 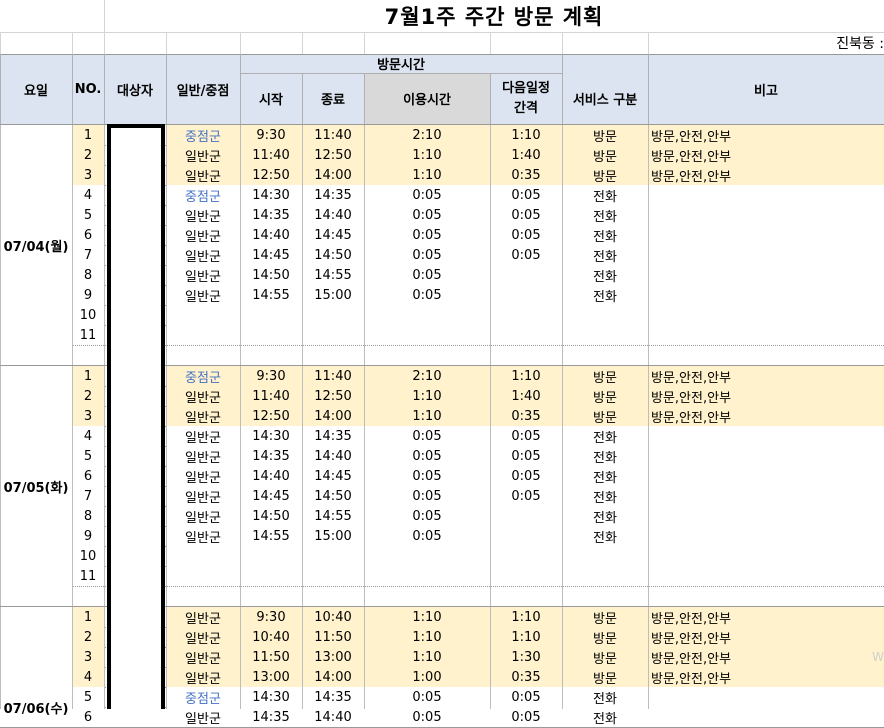 I want to click on row-no: 8, so click(x=88, y=516).